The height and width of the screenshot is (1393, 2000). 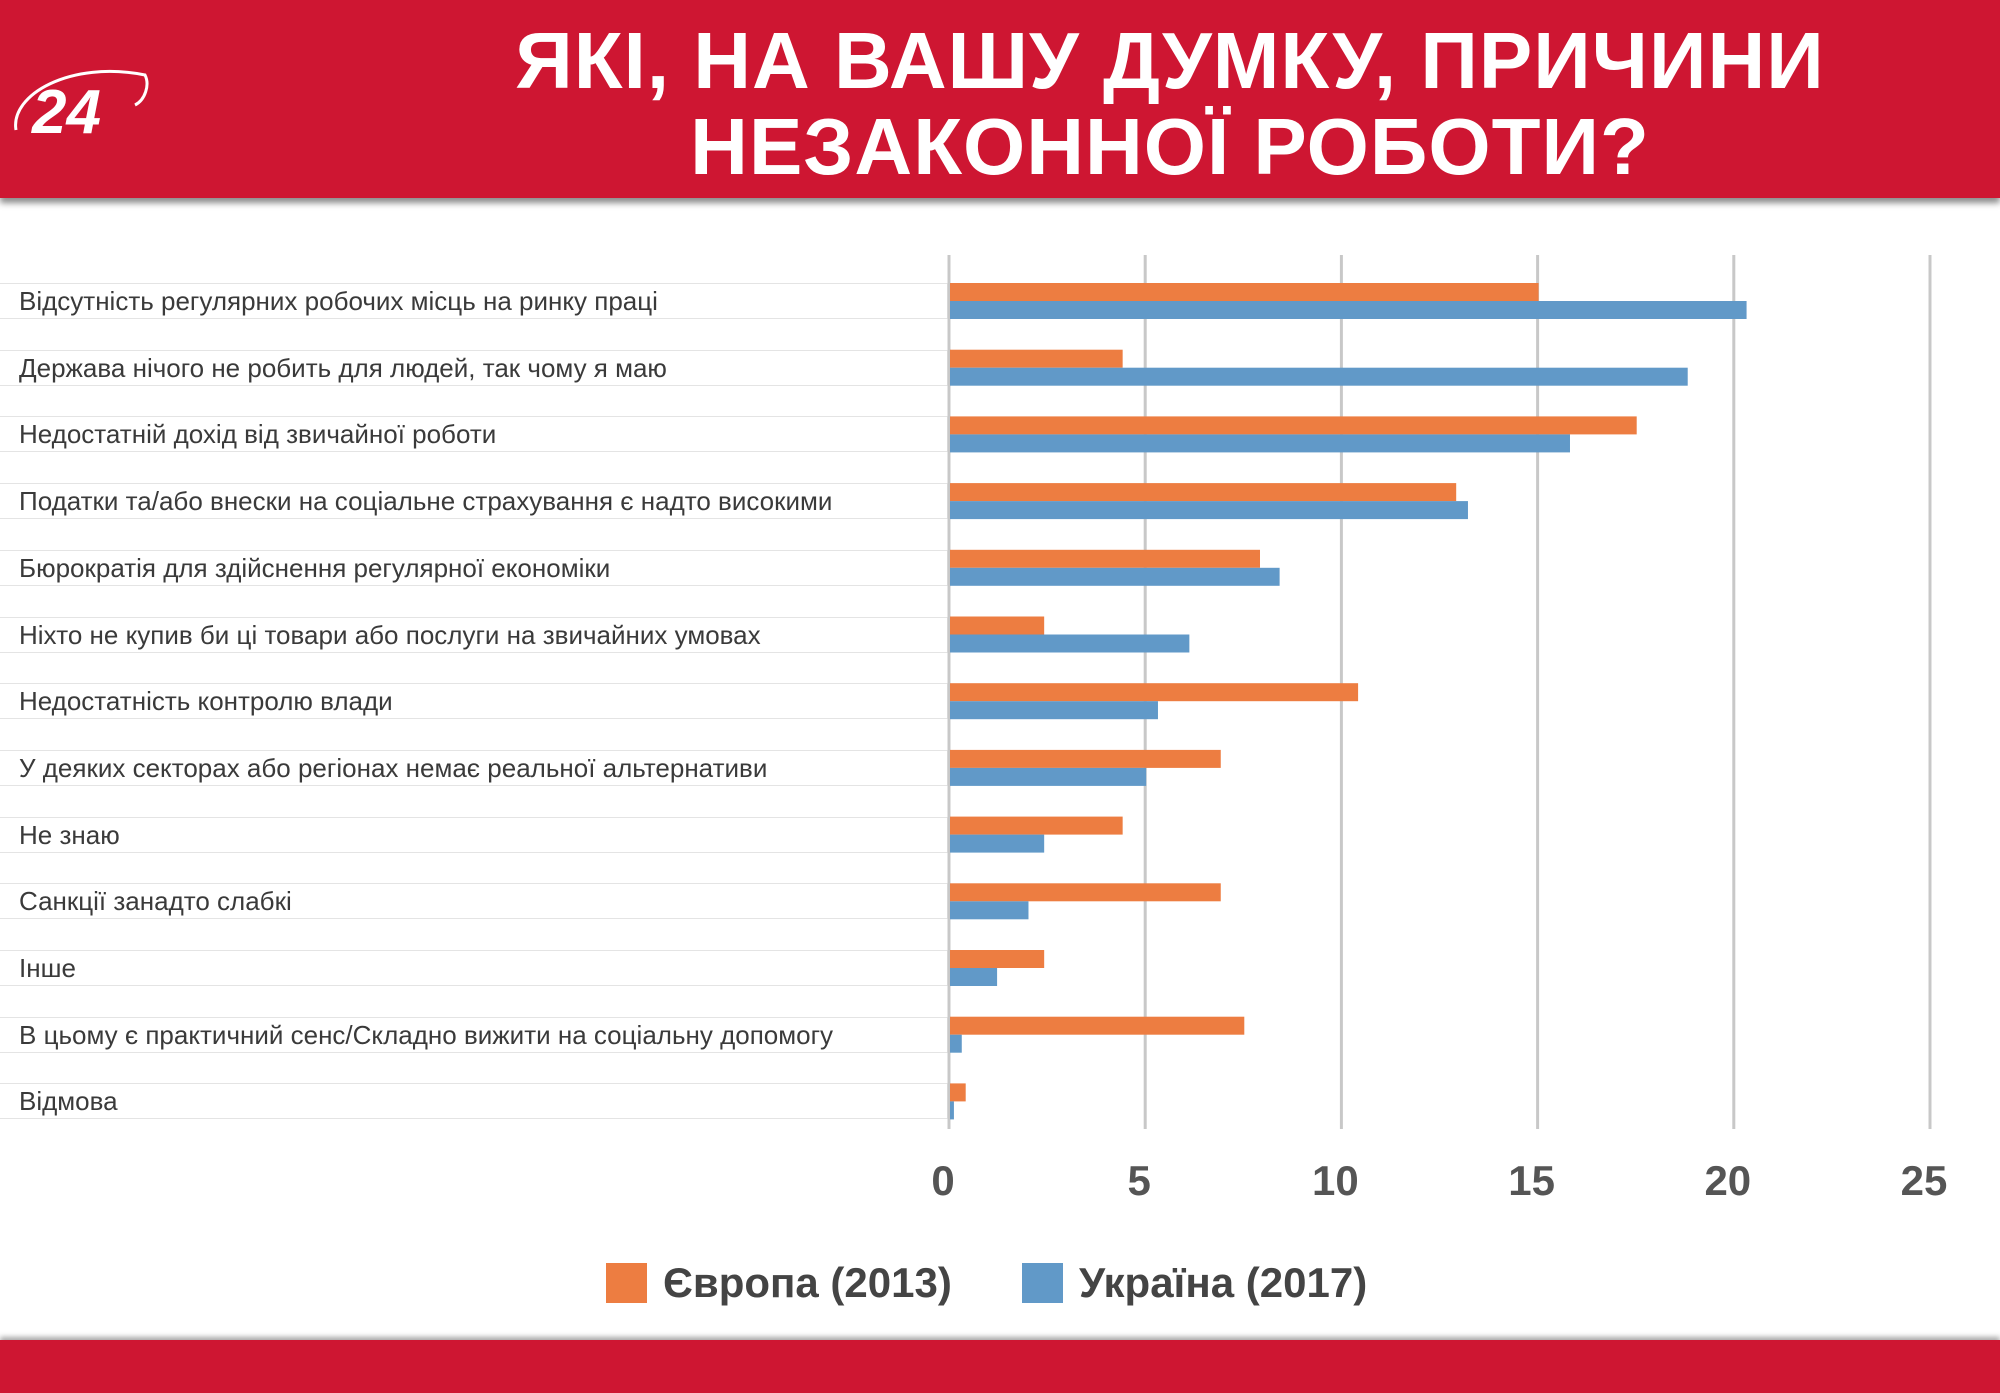 What do you see at coordinates (47, 968) in the screenshot?
I see `category-label: Інше` at bounding box center [47, 968].